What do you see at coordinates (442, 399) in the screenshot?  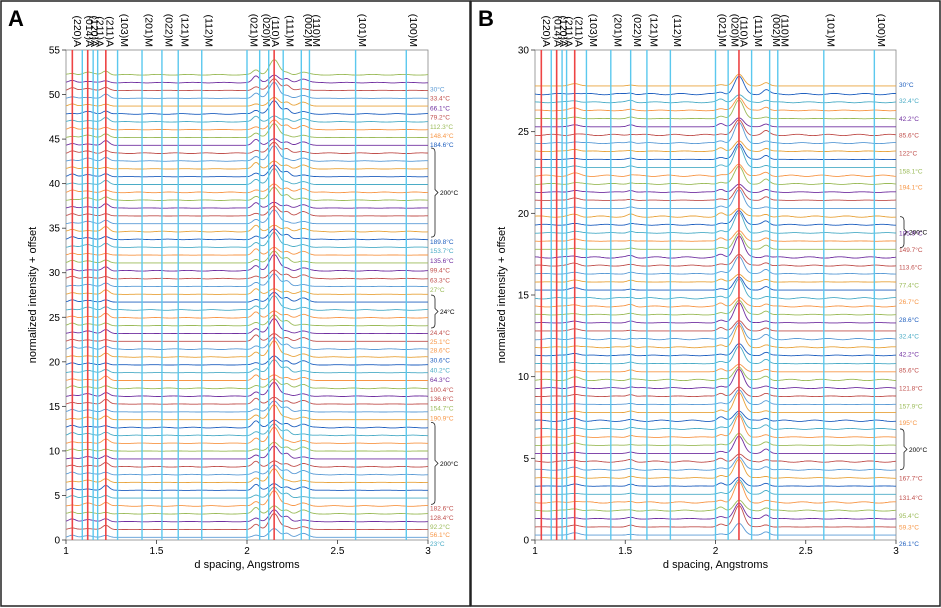 I see `temperature-label: 136.6°C` at bounding box center [442, 399].